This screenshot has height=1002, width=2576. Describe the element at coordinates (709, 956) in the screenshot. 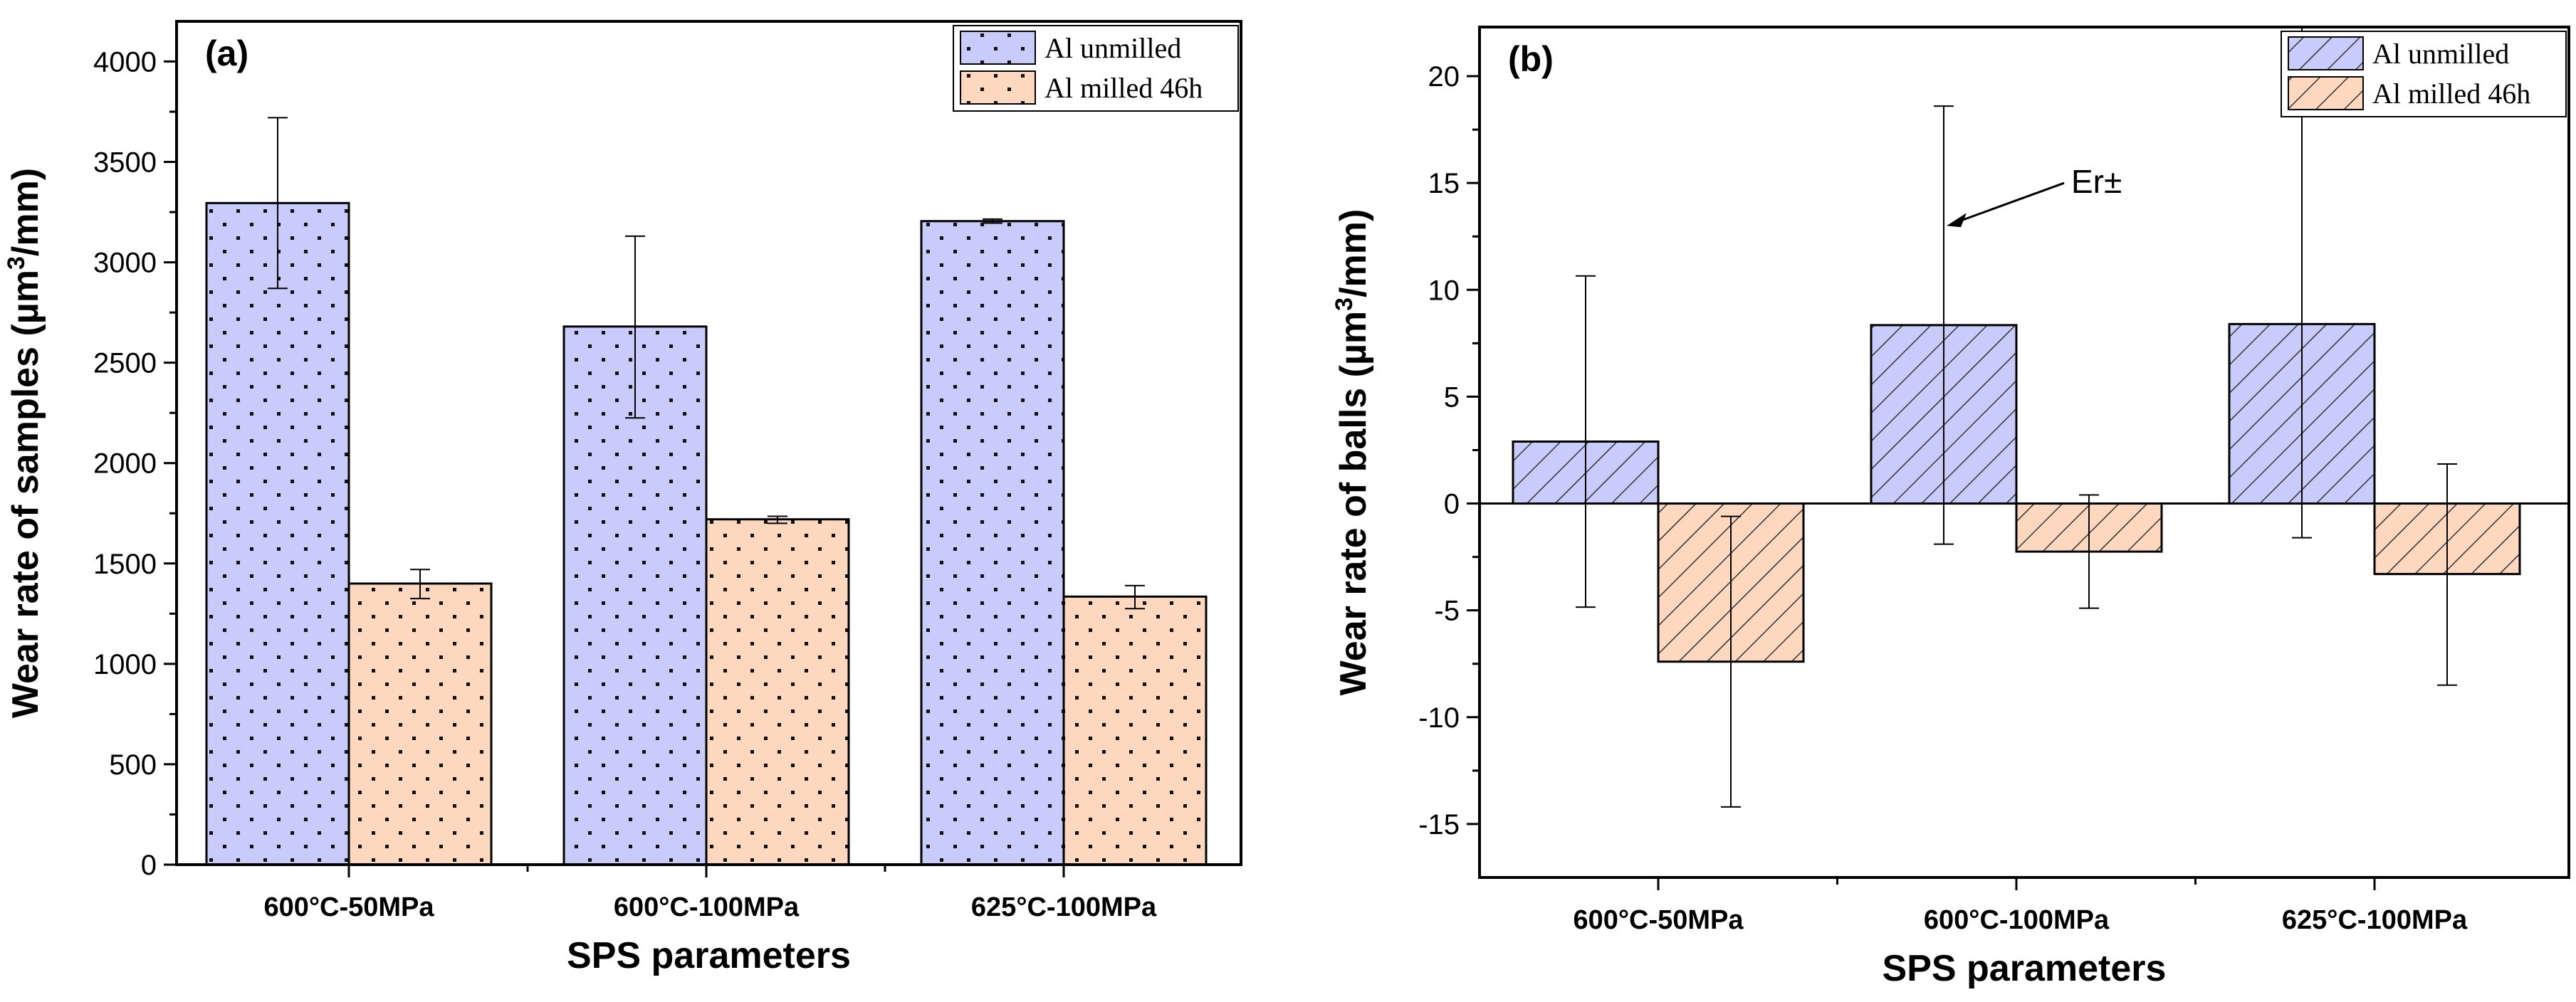

I see `panel-a-x-axis-label: SPS parameters` at that location.